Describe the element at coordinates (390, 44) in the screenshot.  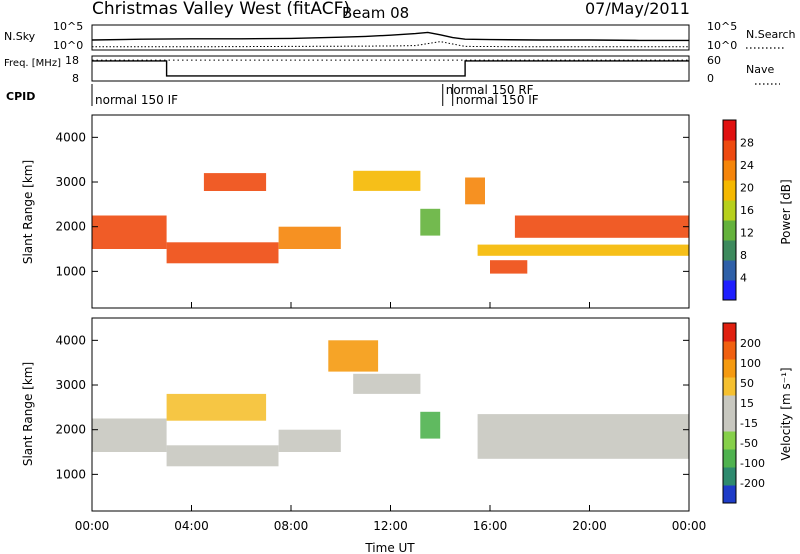
I see `nsearch-series-line` at that location.